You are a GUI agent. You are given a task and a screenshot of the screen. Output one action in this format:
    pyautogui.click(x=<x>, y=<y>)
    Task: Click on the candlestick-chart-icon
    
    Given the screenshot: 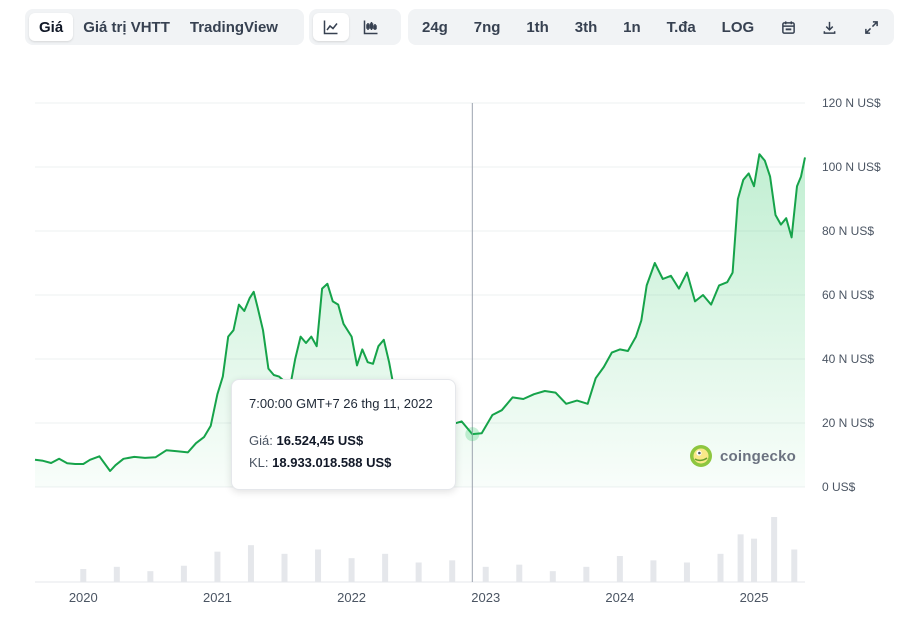 What is the action you would take?
    pyautogui.click(x=371, y=27)
    